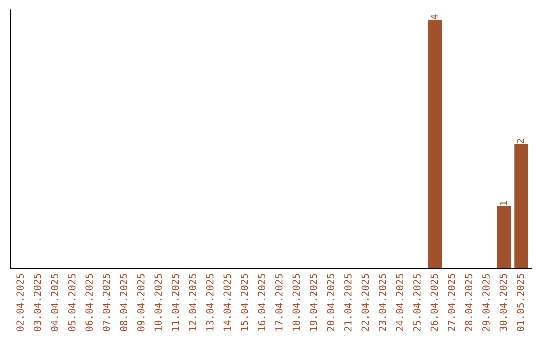 The width and height of the screenshot is (540, 340). What do you see at coordinates (434, 303) in the screenshot?
I see `x-tick-label: 26.04.2025` at bounding box center [434, 303].